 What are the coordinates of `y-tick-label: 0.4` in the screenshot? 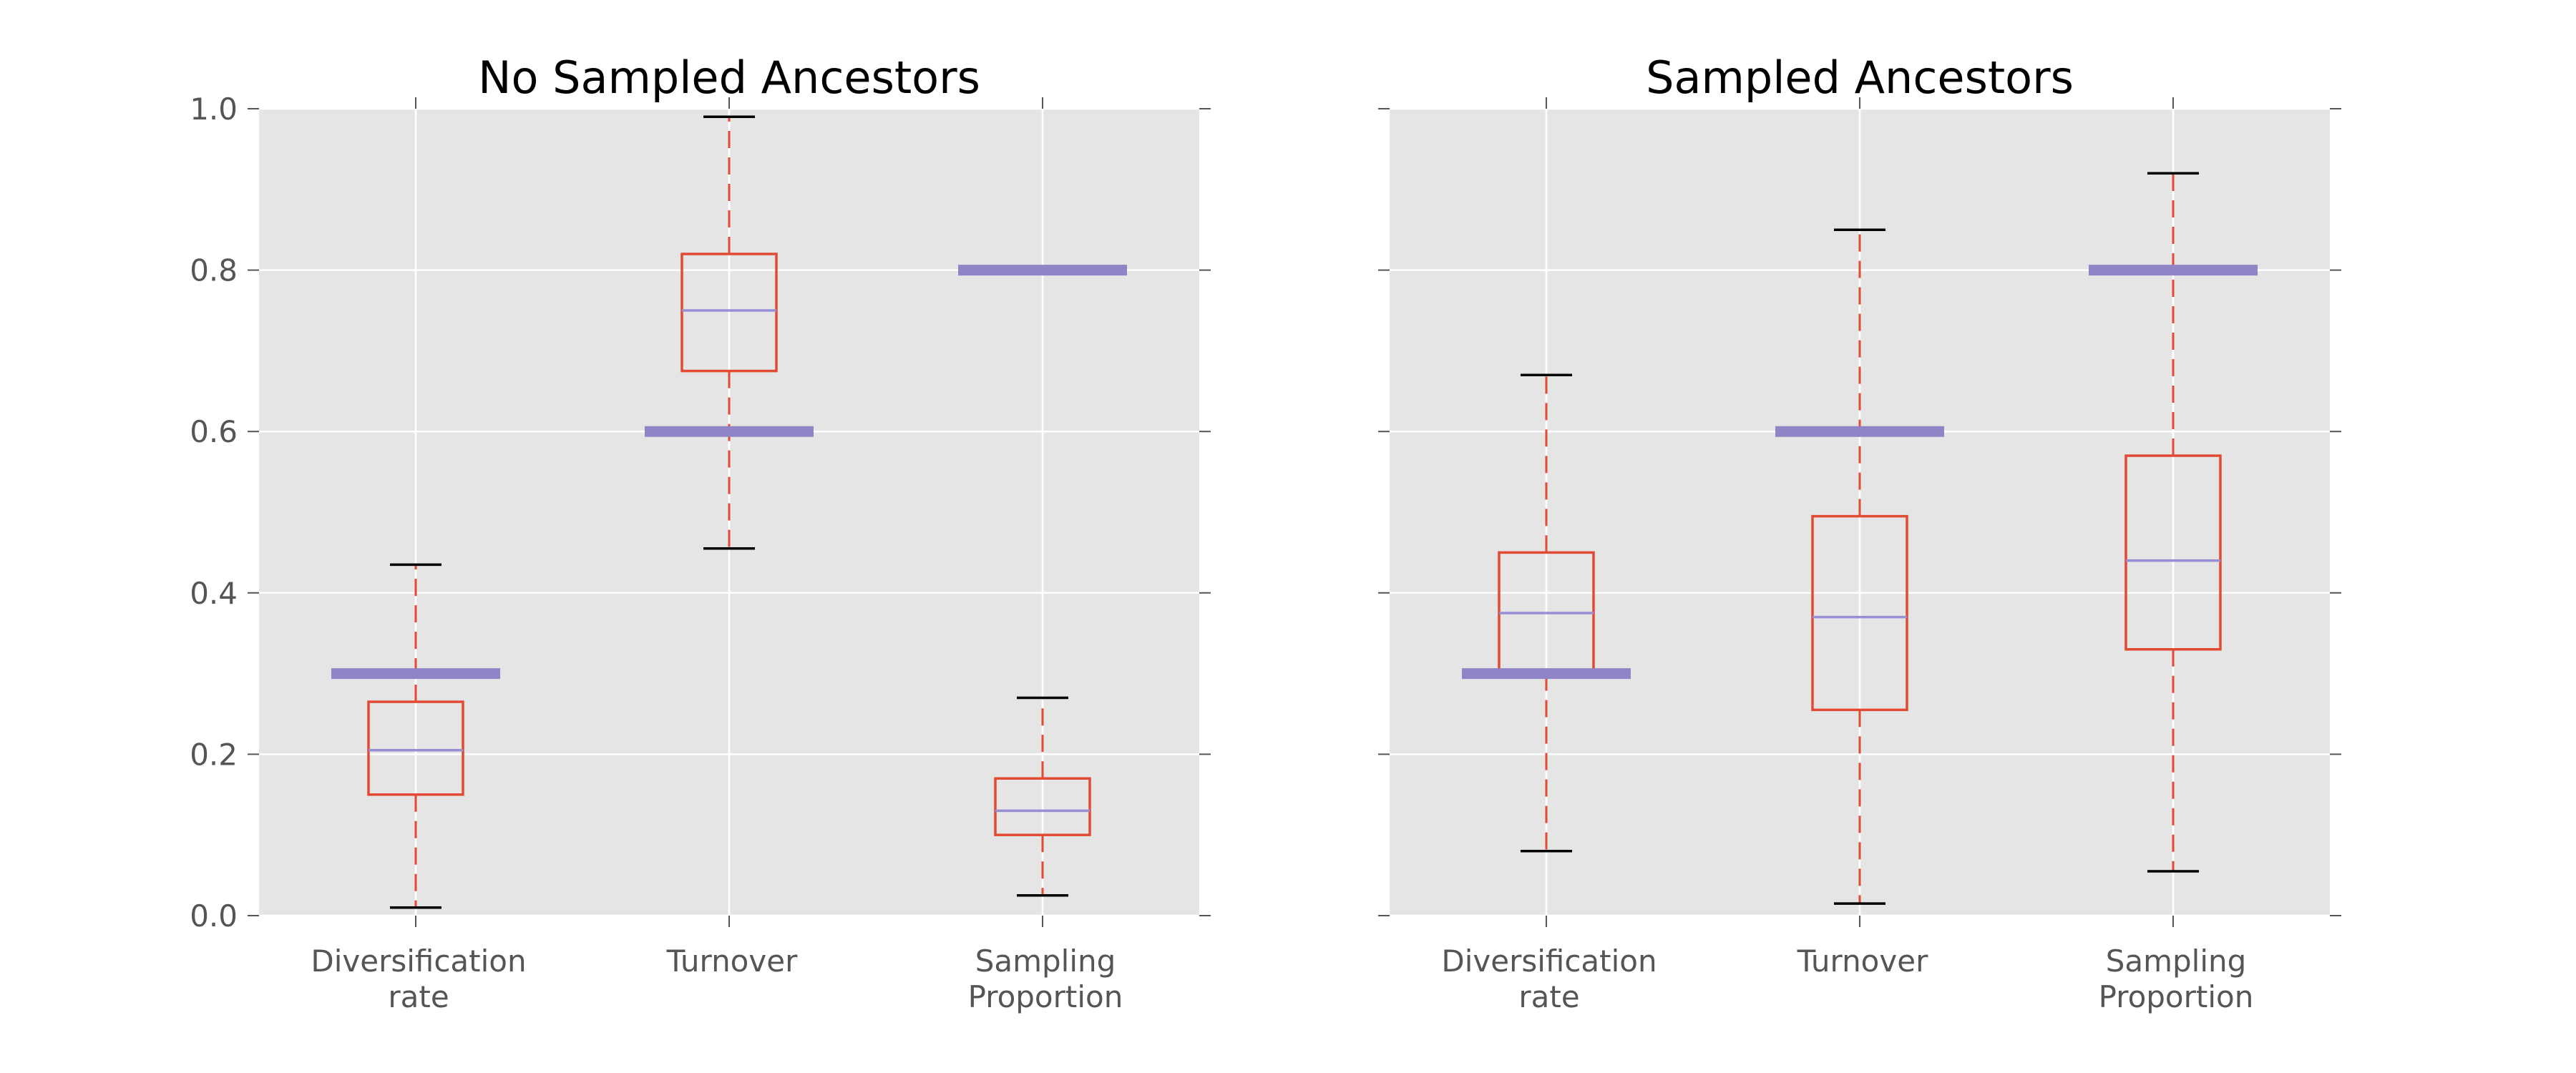 It's located at (214, 593).